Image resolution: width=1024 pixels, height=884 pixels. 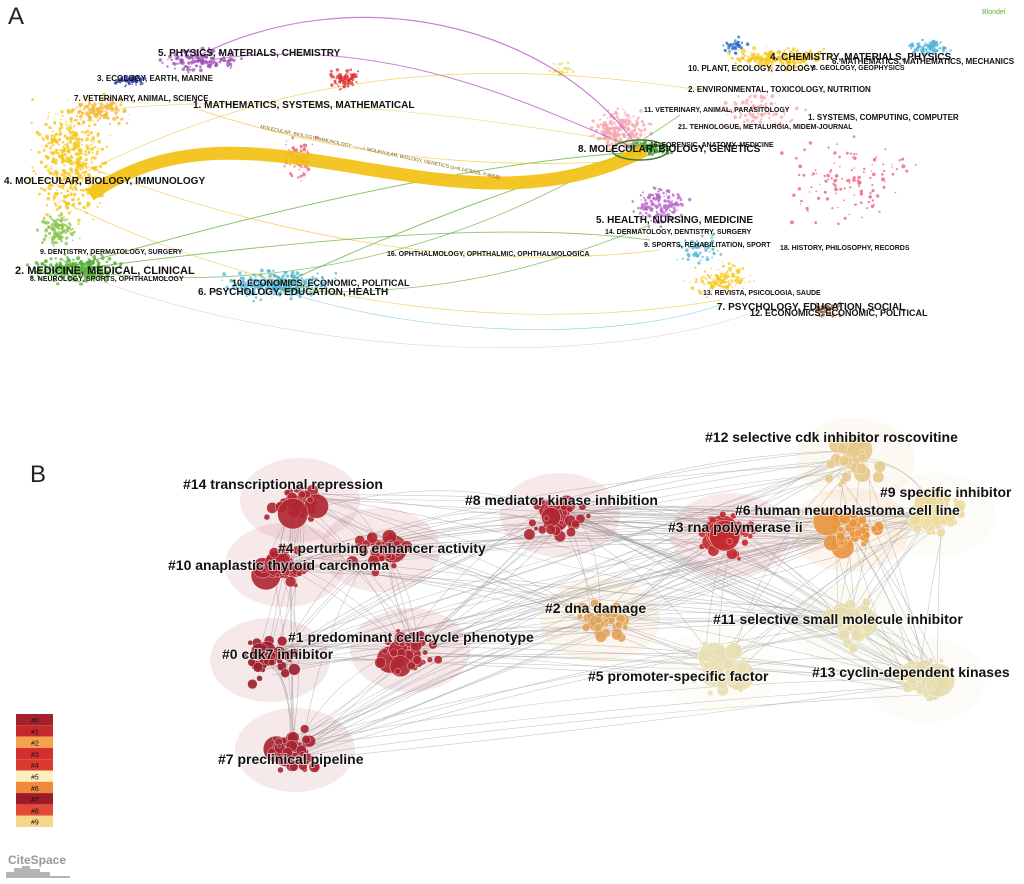 I want to click on cluster-label: #0 cdk7 inhibitor, so click(x=278, y=654).